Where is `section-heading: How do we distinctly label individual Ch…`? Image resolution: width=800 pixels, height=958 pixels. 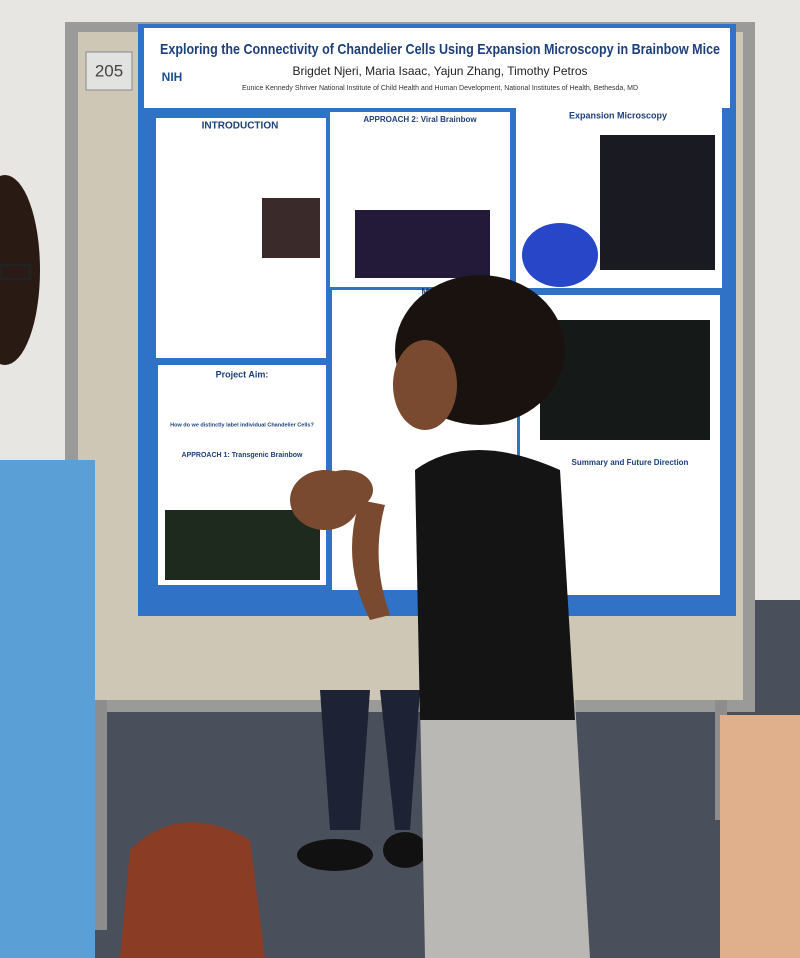 section-heading: How do we distinctly label individual Ch… is located at coordinates (242, 425).